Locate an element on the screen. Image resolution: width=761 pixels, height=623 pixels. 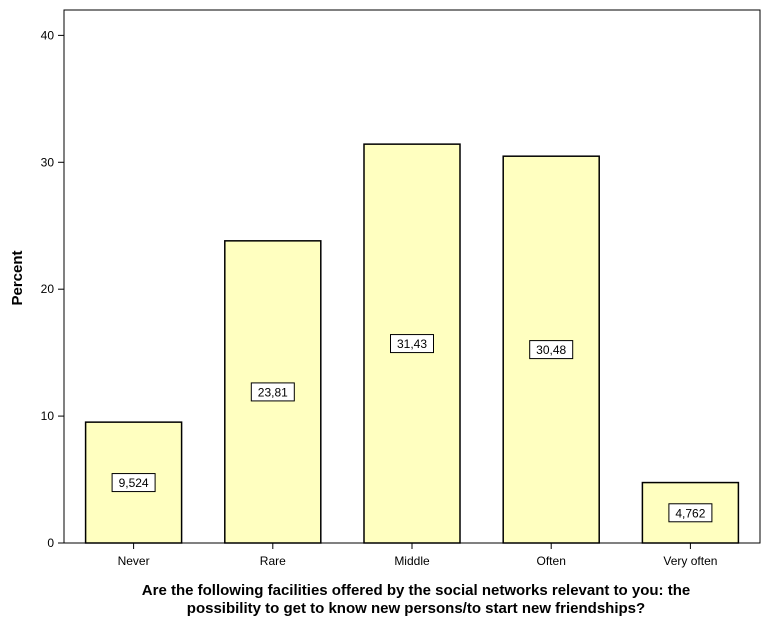
data-label: 4,762 is located at coordinates (690, 513).